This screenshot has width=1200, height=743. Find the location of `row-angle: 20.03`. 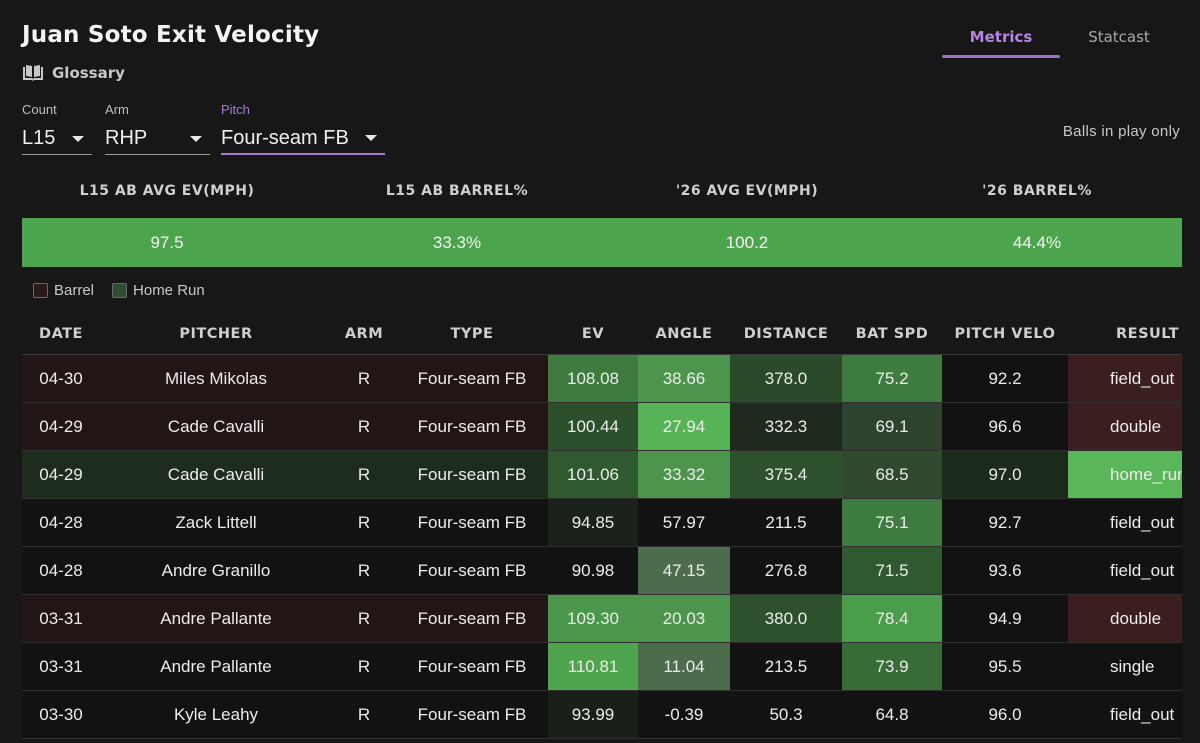

row-angle: 20.03 is located at coordinates (684, 618).